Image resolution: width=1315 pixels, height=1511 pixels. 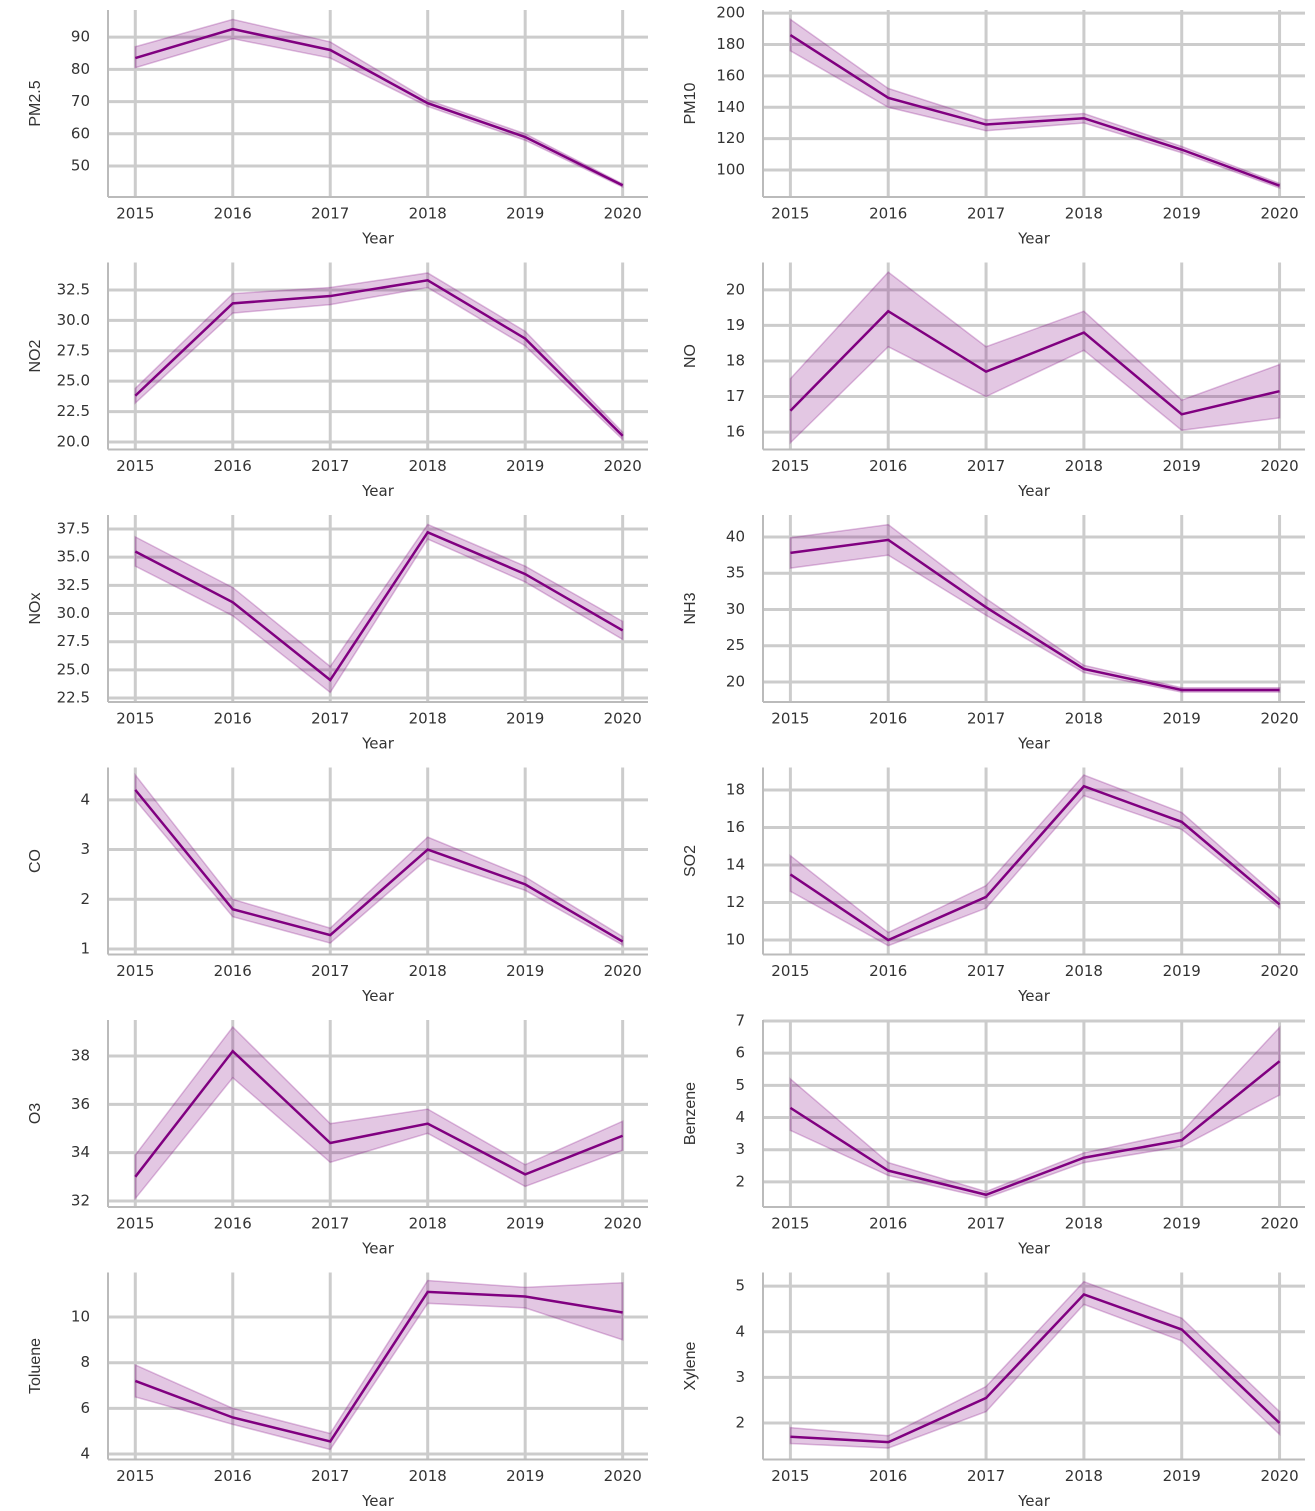 I want to click on y-tick-label: 25.0, so click(x=73, y=669).